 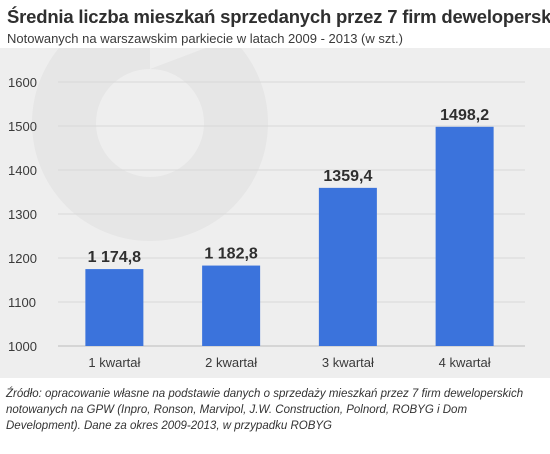 I want to click on y-tick-label: 1300, so click(x=22, y=214).